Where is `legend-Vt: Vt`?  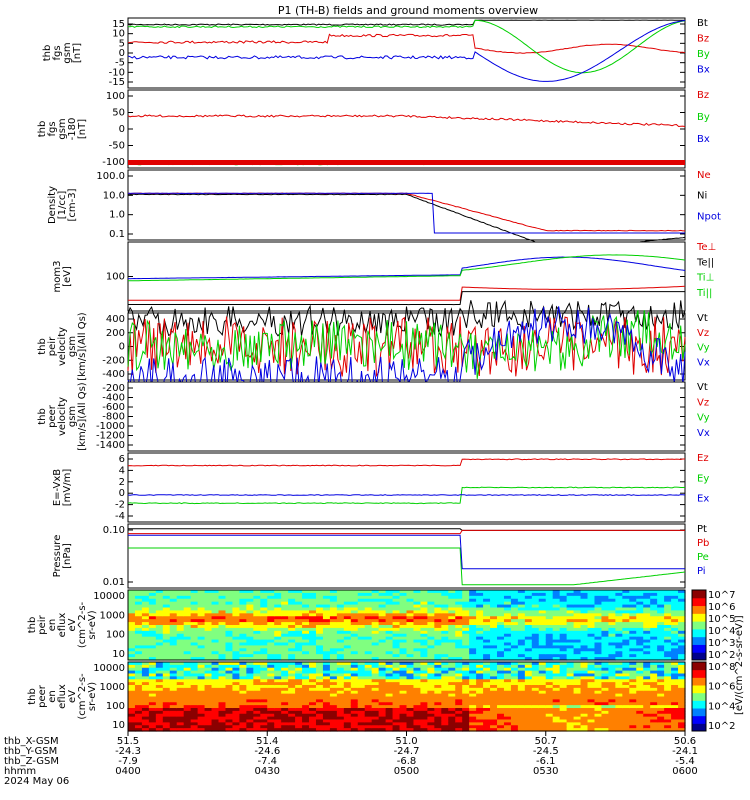 legend-Vt: Vt is located at coordinates (702, 387).